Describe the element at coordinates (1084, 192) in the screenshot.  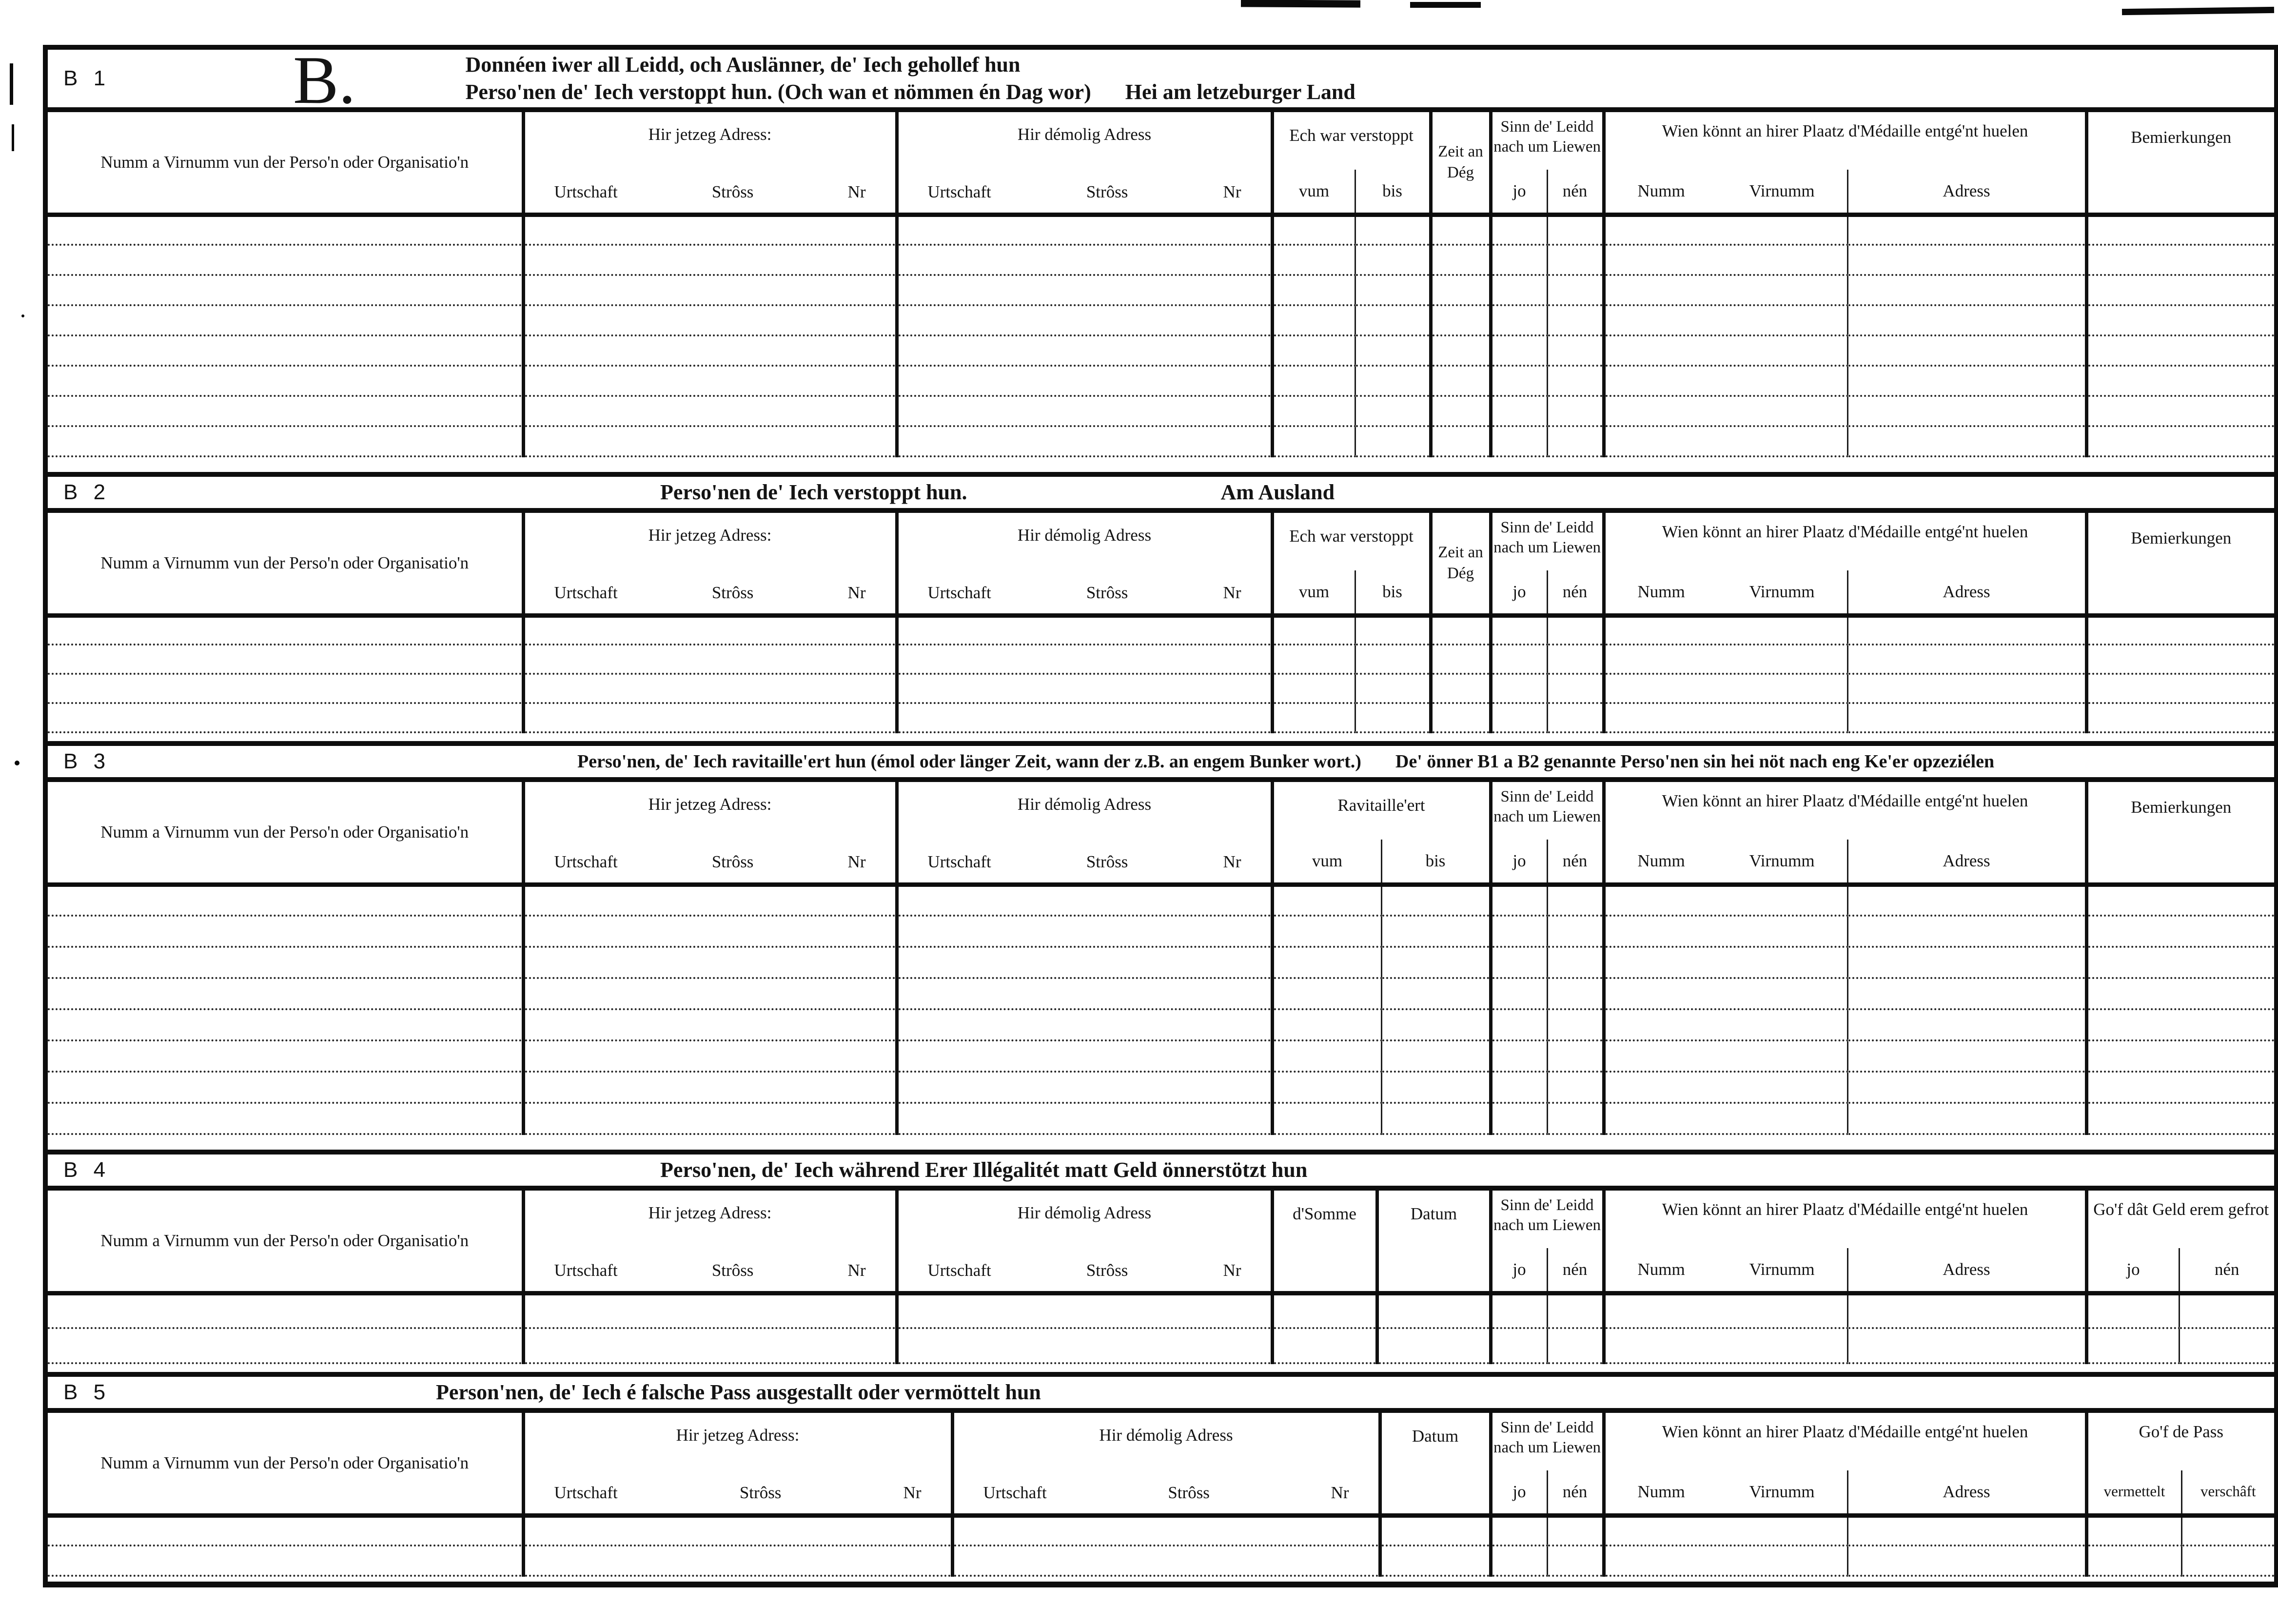
I see `adress-sublabels: Urtschaft Strôss Nr` at that location.